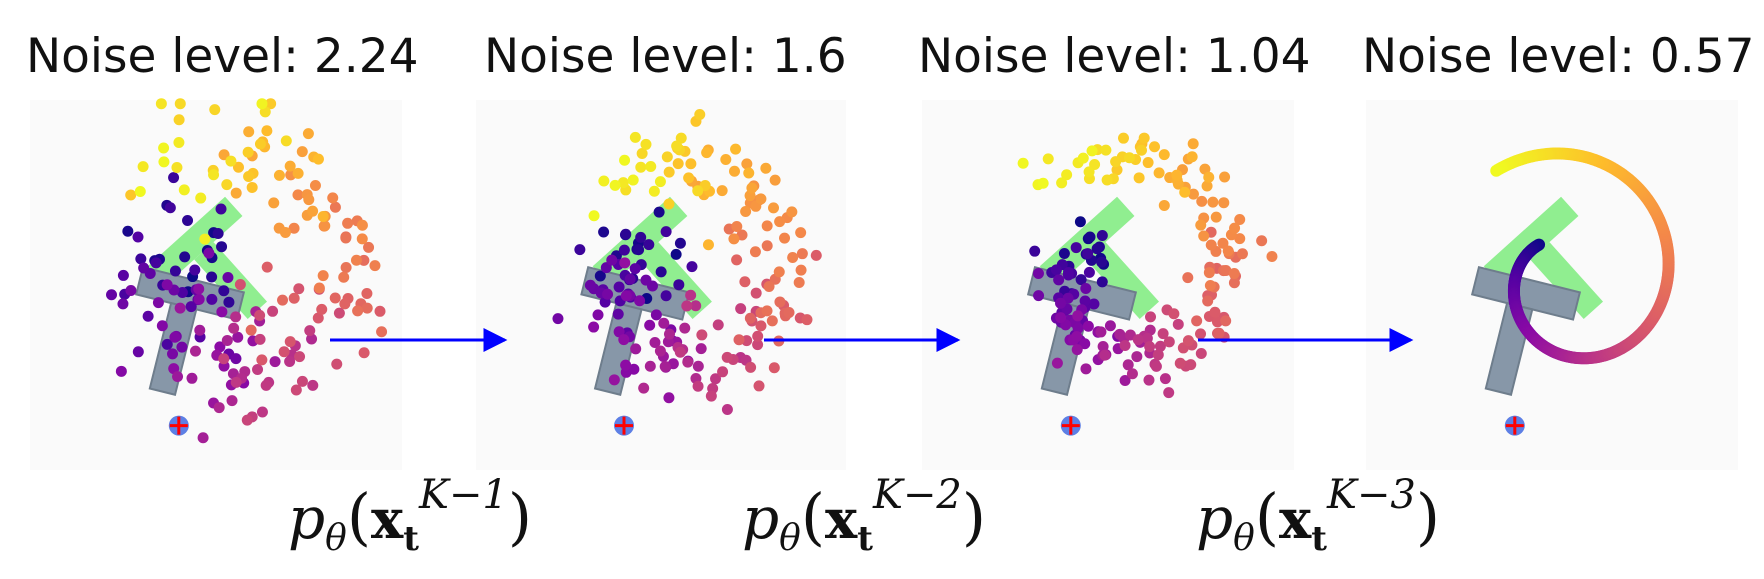 This screenshot has width=1764, height=579. I want to click on target-t-shape, so click(1543, 257).